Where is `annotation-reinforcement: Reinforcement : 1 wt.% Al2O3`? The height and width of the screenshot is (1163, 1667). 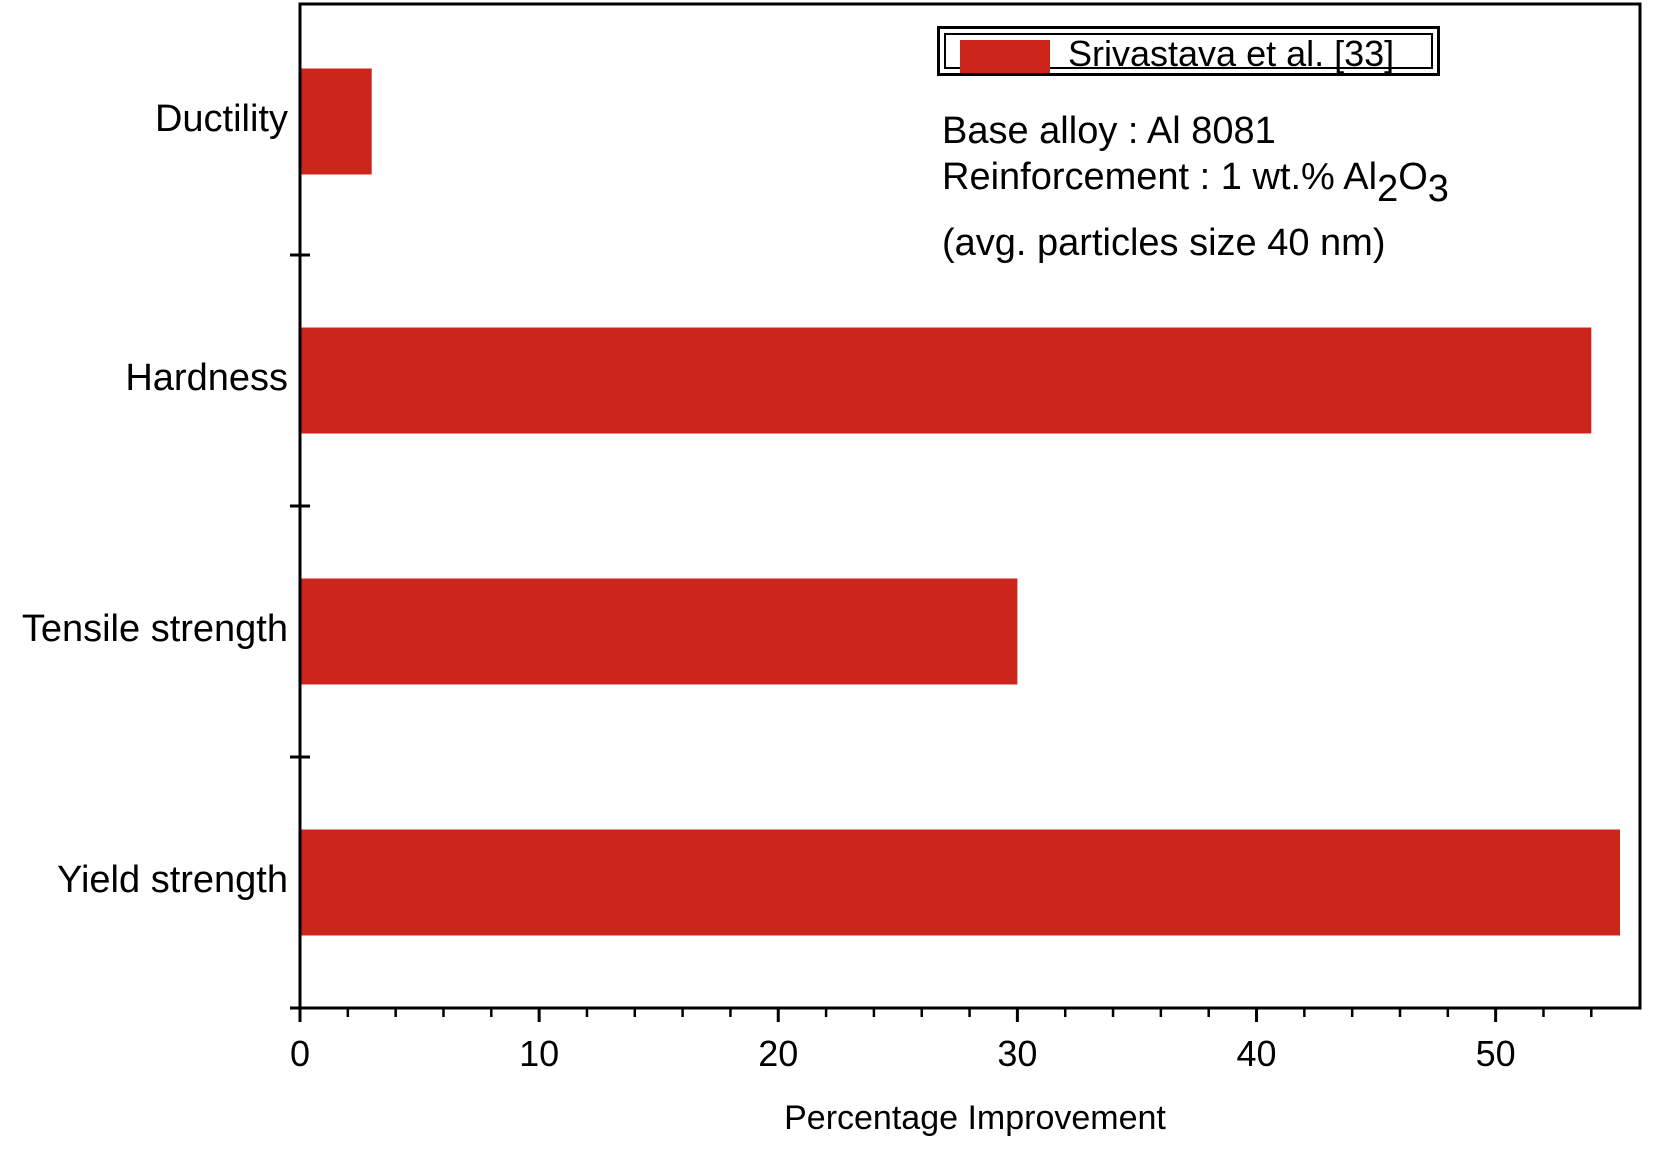 annotation-reinforcement: Reinforcement : 1 wt.% Al2O3 is located at coordinates (1195, 183).